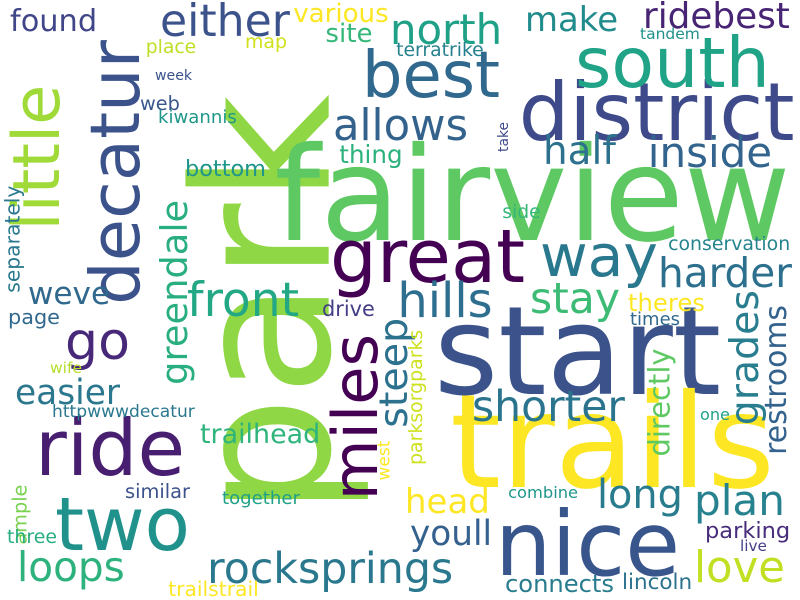 The height and width of the screenshot is (600, 800). I want to click on word-go: go, so click(97, 342).